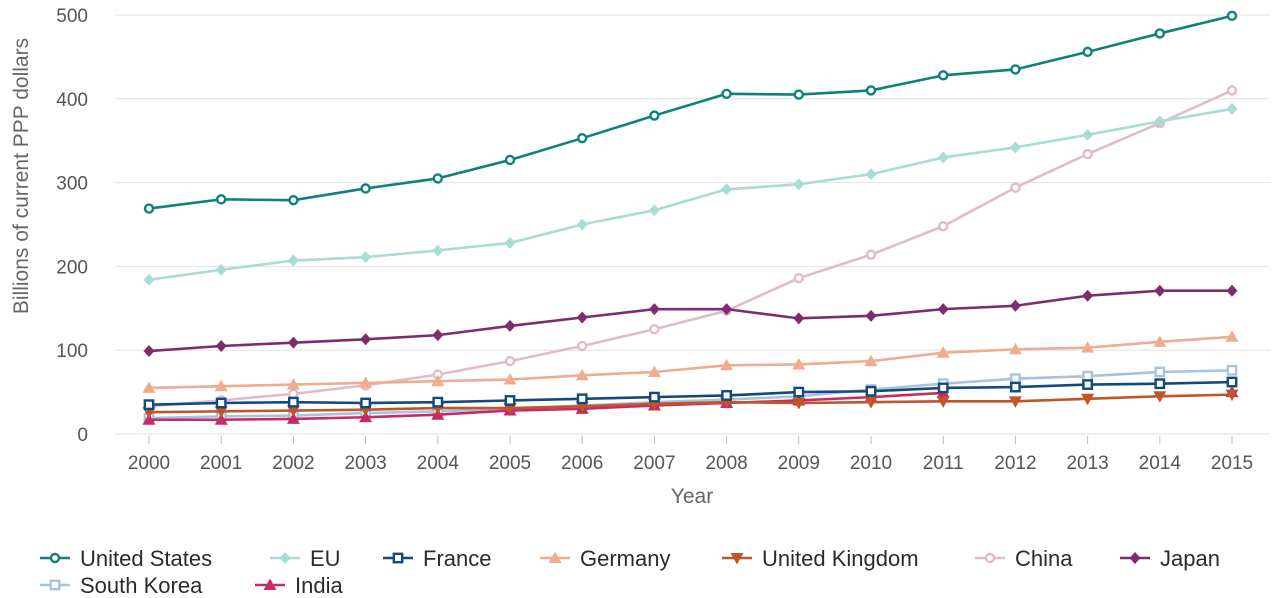 This screenshot has height=598, width=1280. Describe the element at coordinates (149, 463) in the screenshot. I see `x-tick-label: 2000` at that location.